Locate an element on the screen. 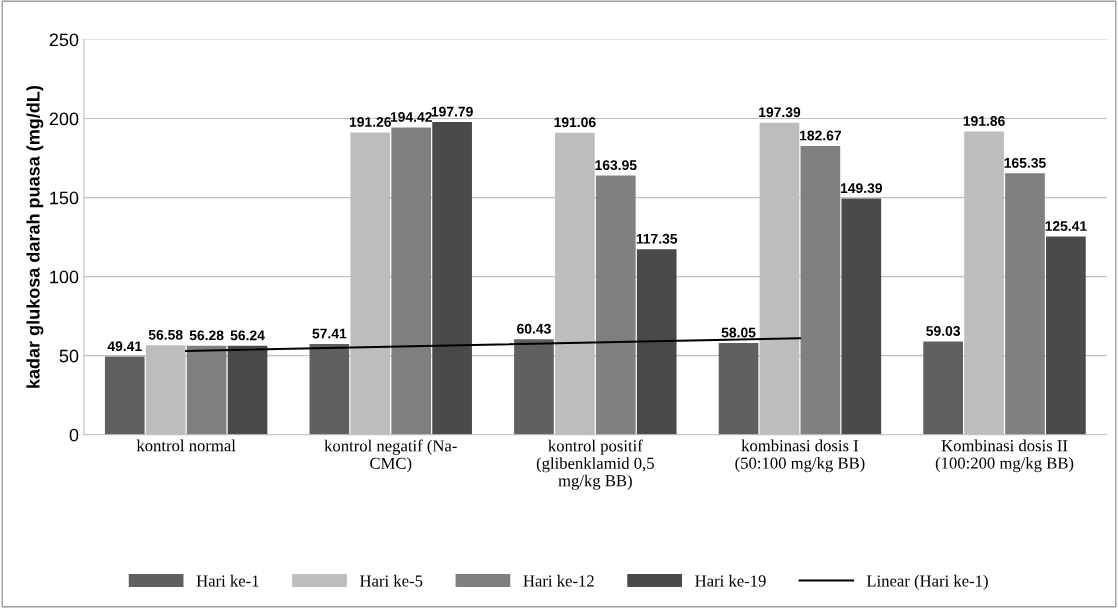 Image resolution: width=1118 pixels, height=608 pixels. data-label: 197.79 is located at coordinates (452, 111).